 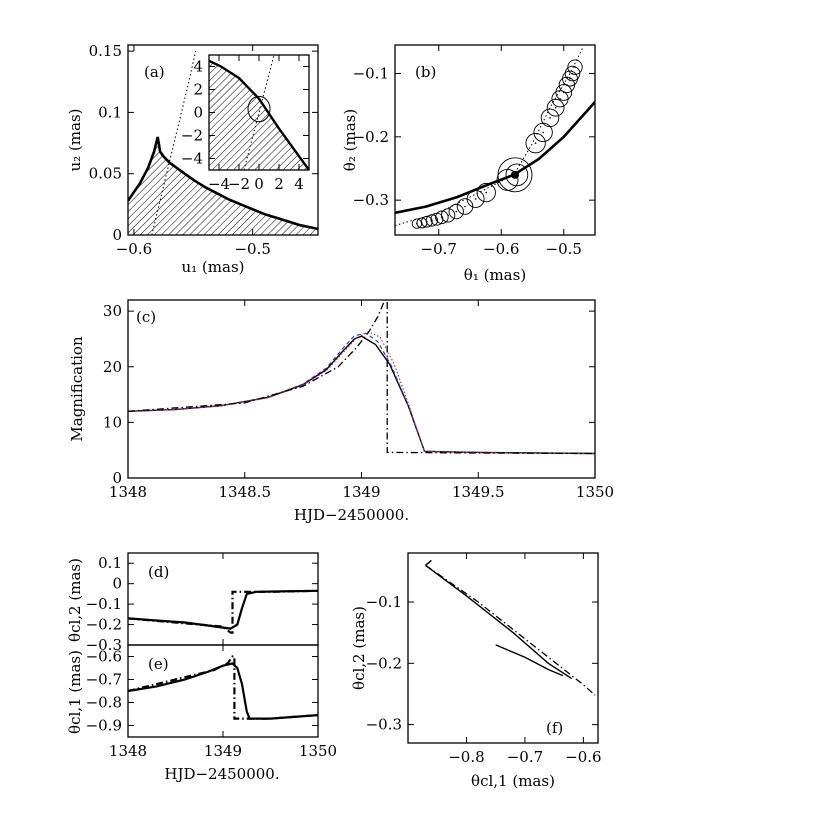 I want to click on panel-c-ytick-label: 10, so click(x=112, y=422).